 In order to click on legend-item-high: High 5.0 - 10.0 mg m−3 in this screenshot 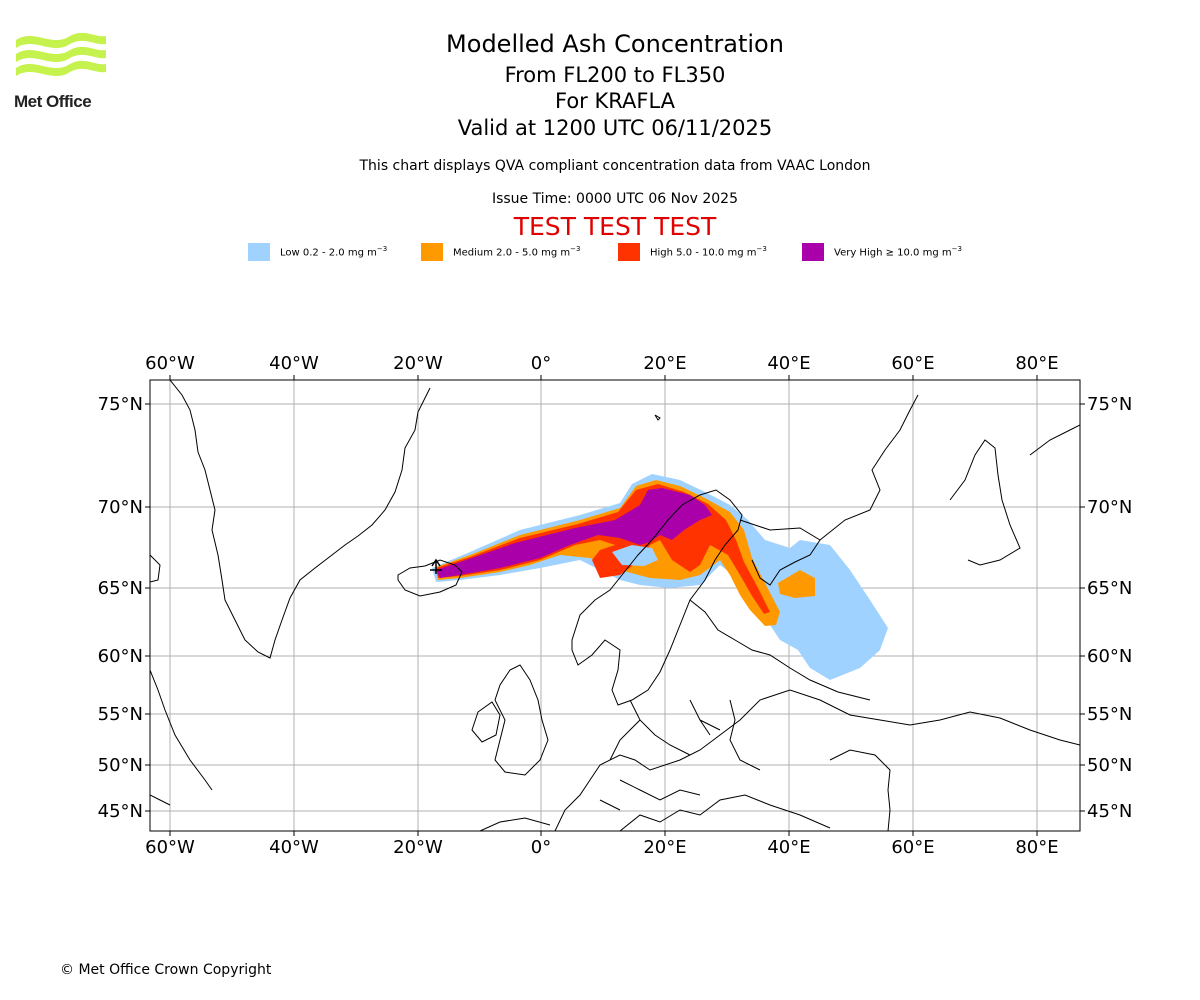, I will do `click(692, 252)`.